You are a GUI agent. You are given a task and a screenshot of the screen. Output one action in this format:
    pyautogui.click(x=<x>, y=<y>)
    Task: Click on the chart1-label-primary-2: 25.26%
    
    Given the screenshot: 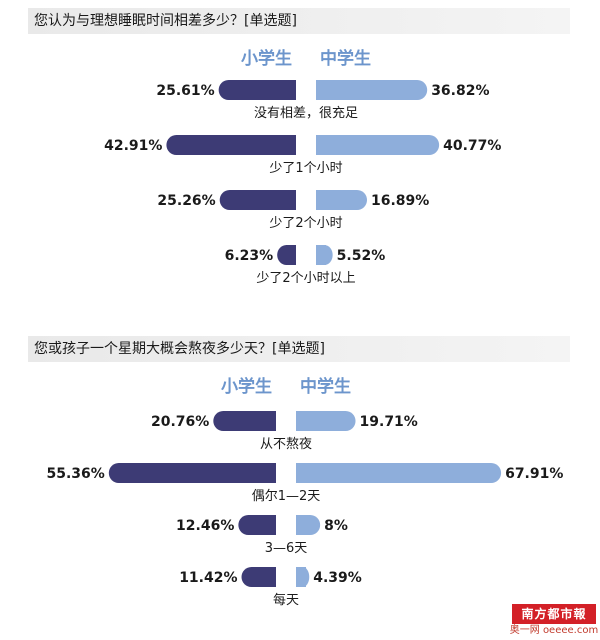 What is the action you would take?
    pyautogui.click(x=186, y=201)
    